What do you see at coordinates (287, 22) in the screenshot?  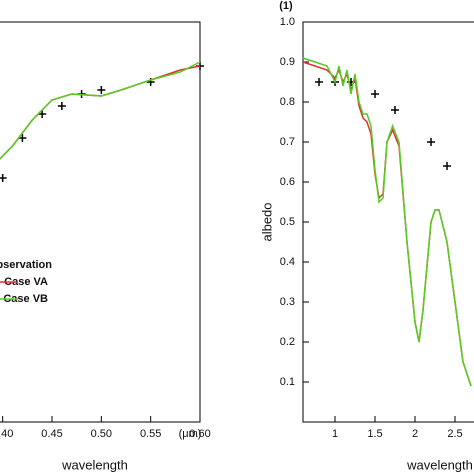 I see `y-tick-label: 1.0` at bounding box center [287, 22].